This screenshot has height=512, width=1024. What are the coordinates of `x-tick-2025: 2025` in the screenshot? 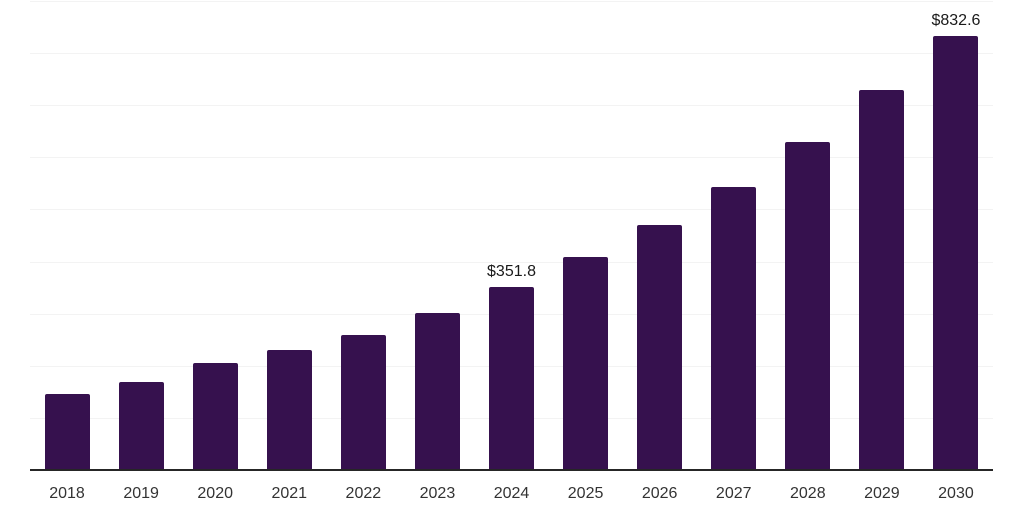 It's located at (585, 493).